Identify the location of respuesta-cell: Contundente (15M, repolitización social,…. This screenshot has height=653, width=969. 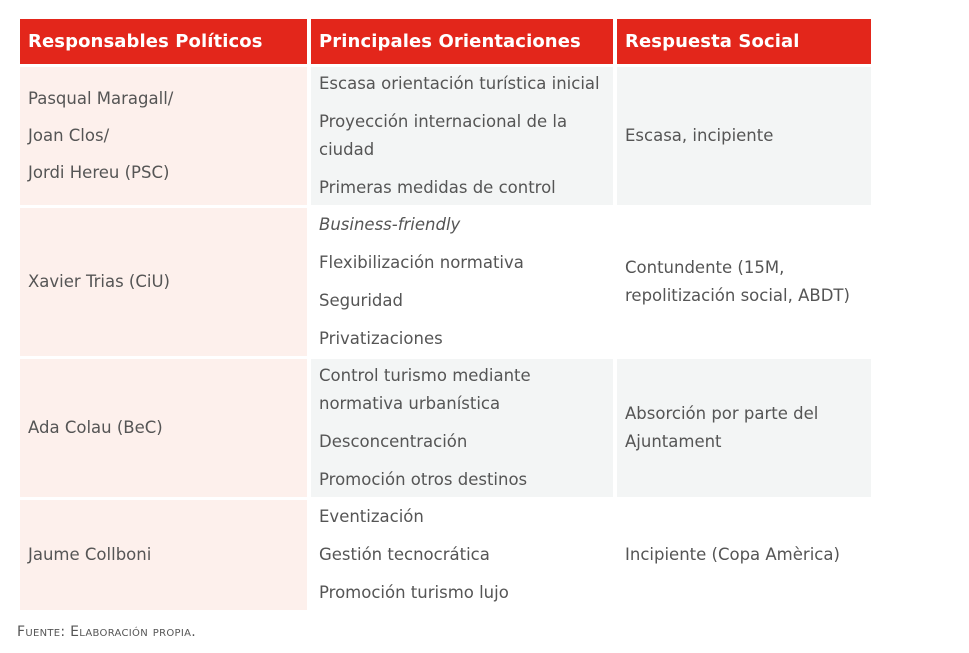
(737, 281).